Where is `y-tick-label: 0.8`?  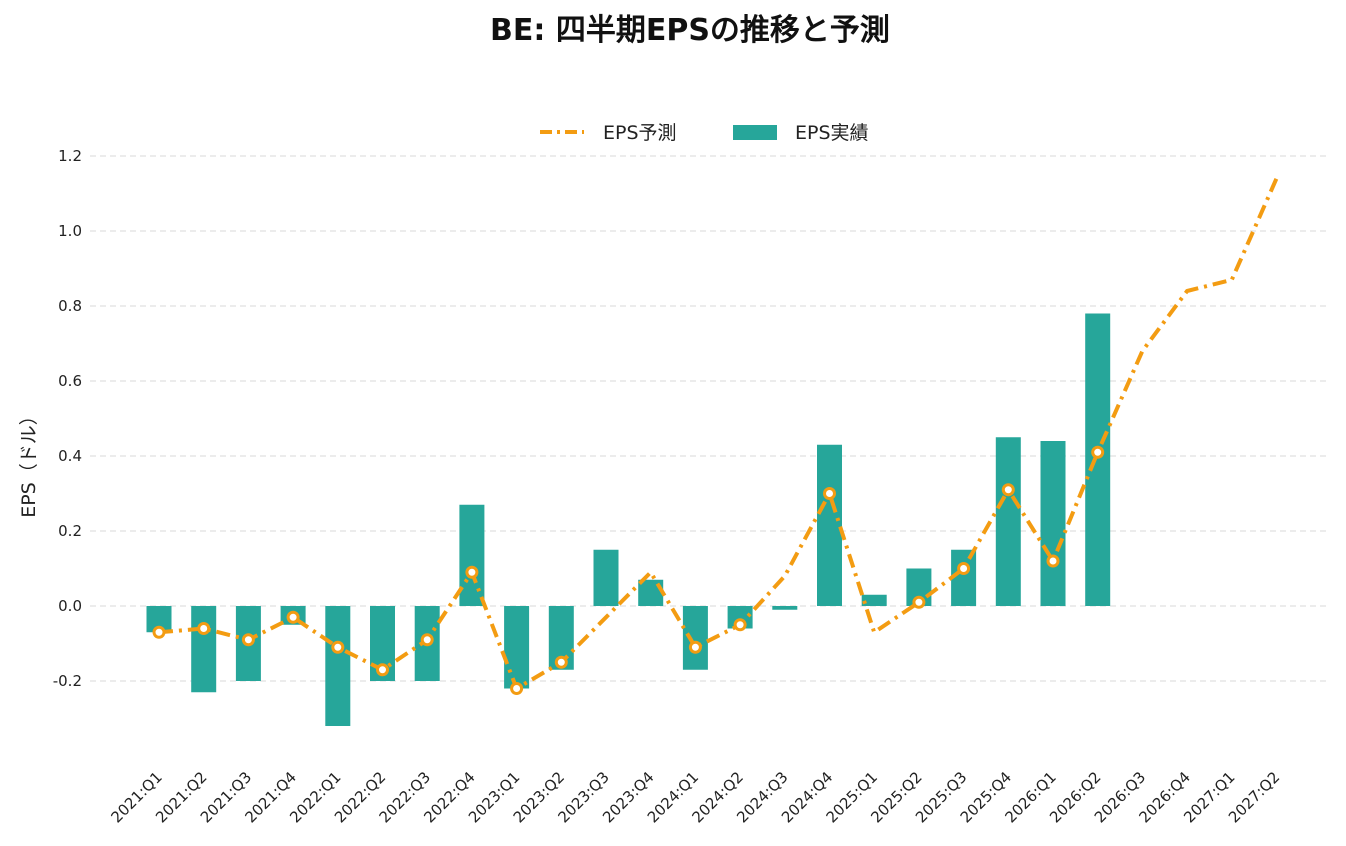
y-tick-label: 0.8 is located at coordinates (70, 306).